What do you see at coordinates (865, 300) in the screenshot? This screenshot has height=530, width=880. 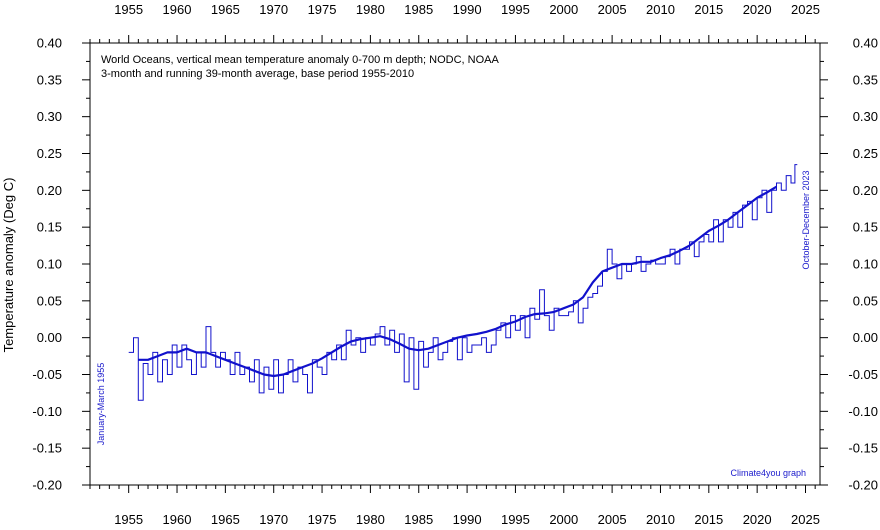 I see `y-tick-label-right: 0.05` at bounding box center [865, 300].